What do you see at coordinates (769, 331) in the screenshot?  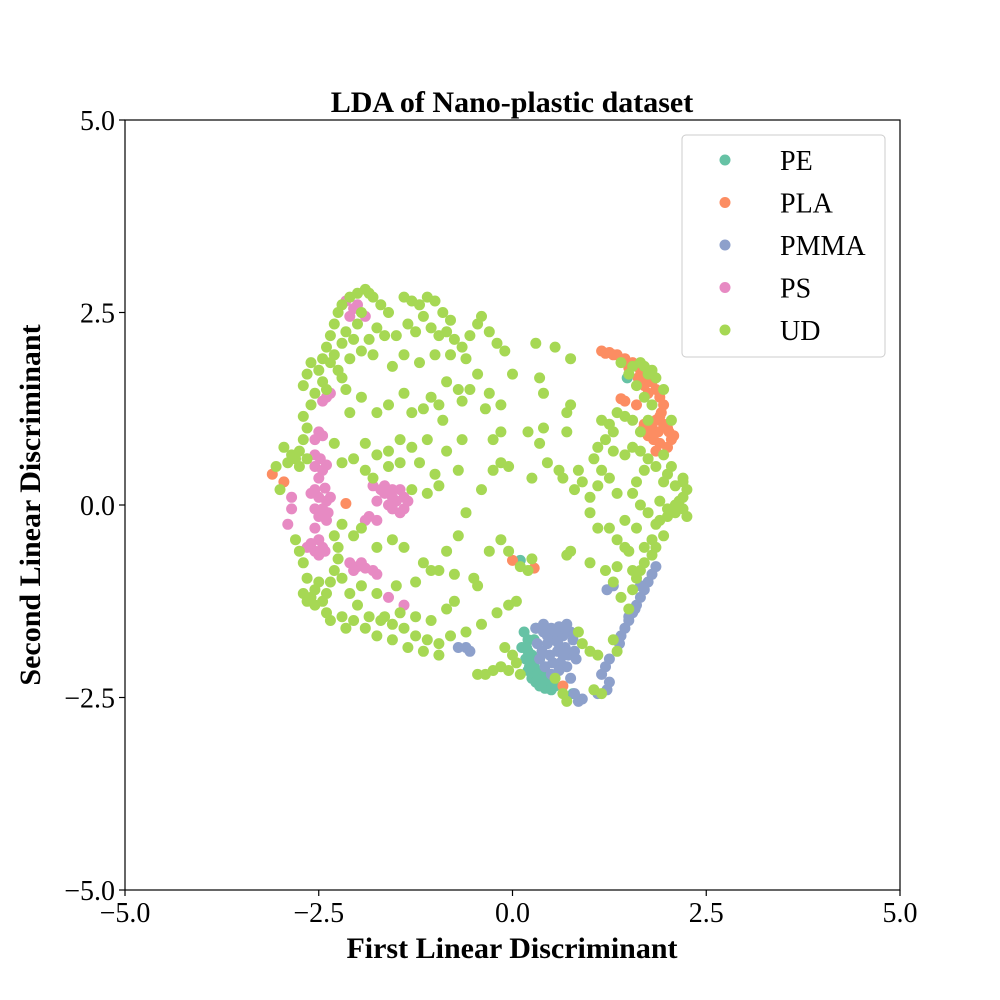 I see `legend-item-ud: UD` at bounding box center [769, 331].